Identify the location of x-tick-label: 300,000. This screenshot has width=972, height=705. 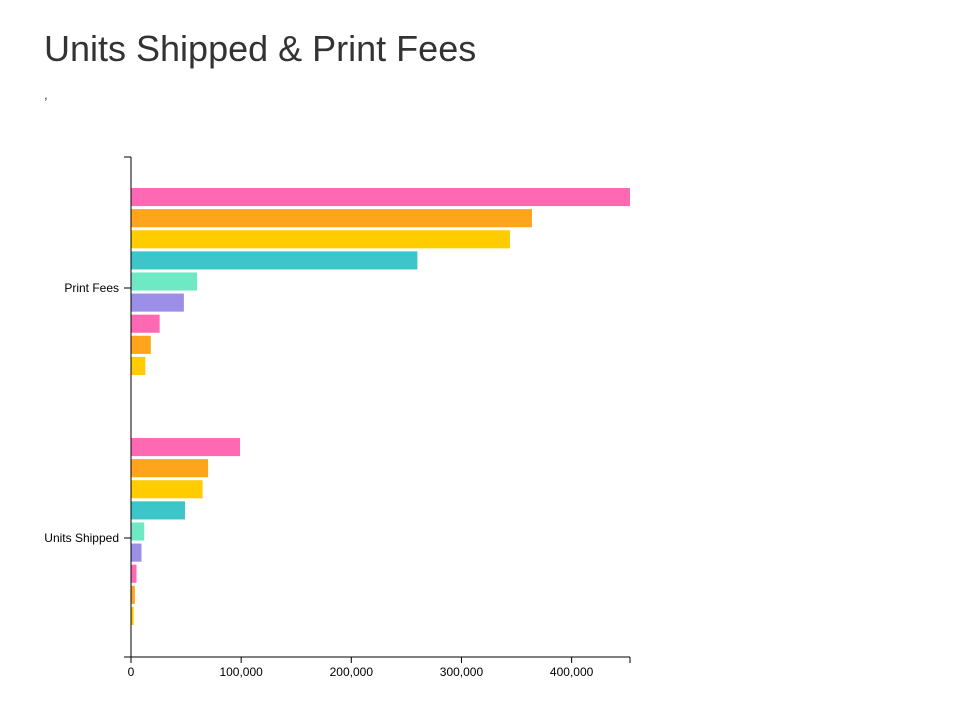
(462, 672).